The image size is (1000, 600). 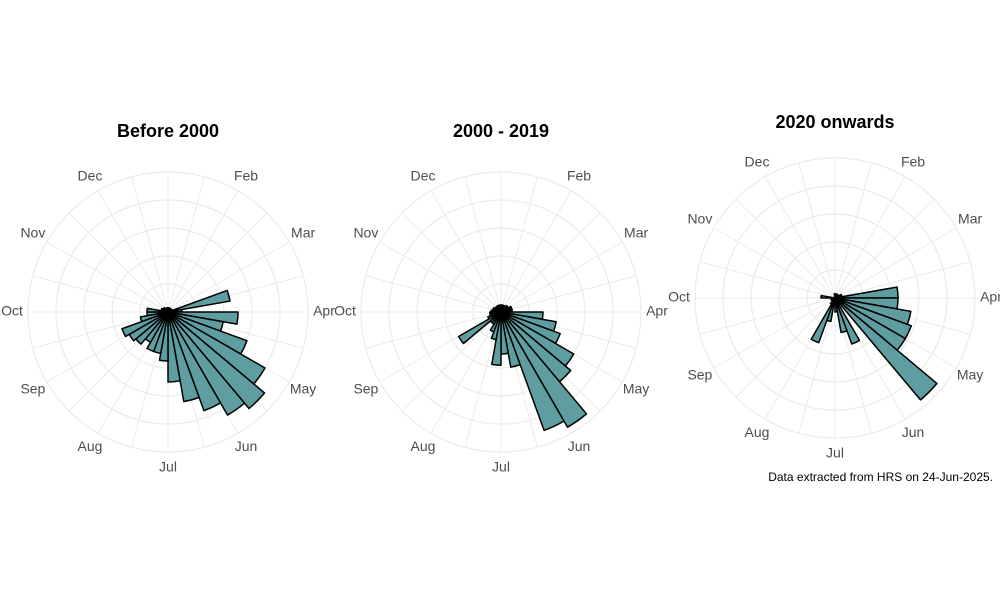 What do you see at coordinates (501, 131) in the screenshot?
I see `panel-title: 2000 - 2019` at bounding box center [501, 131].